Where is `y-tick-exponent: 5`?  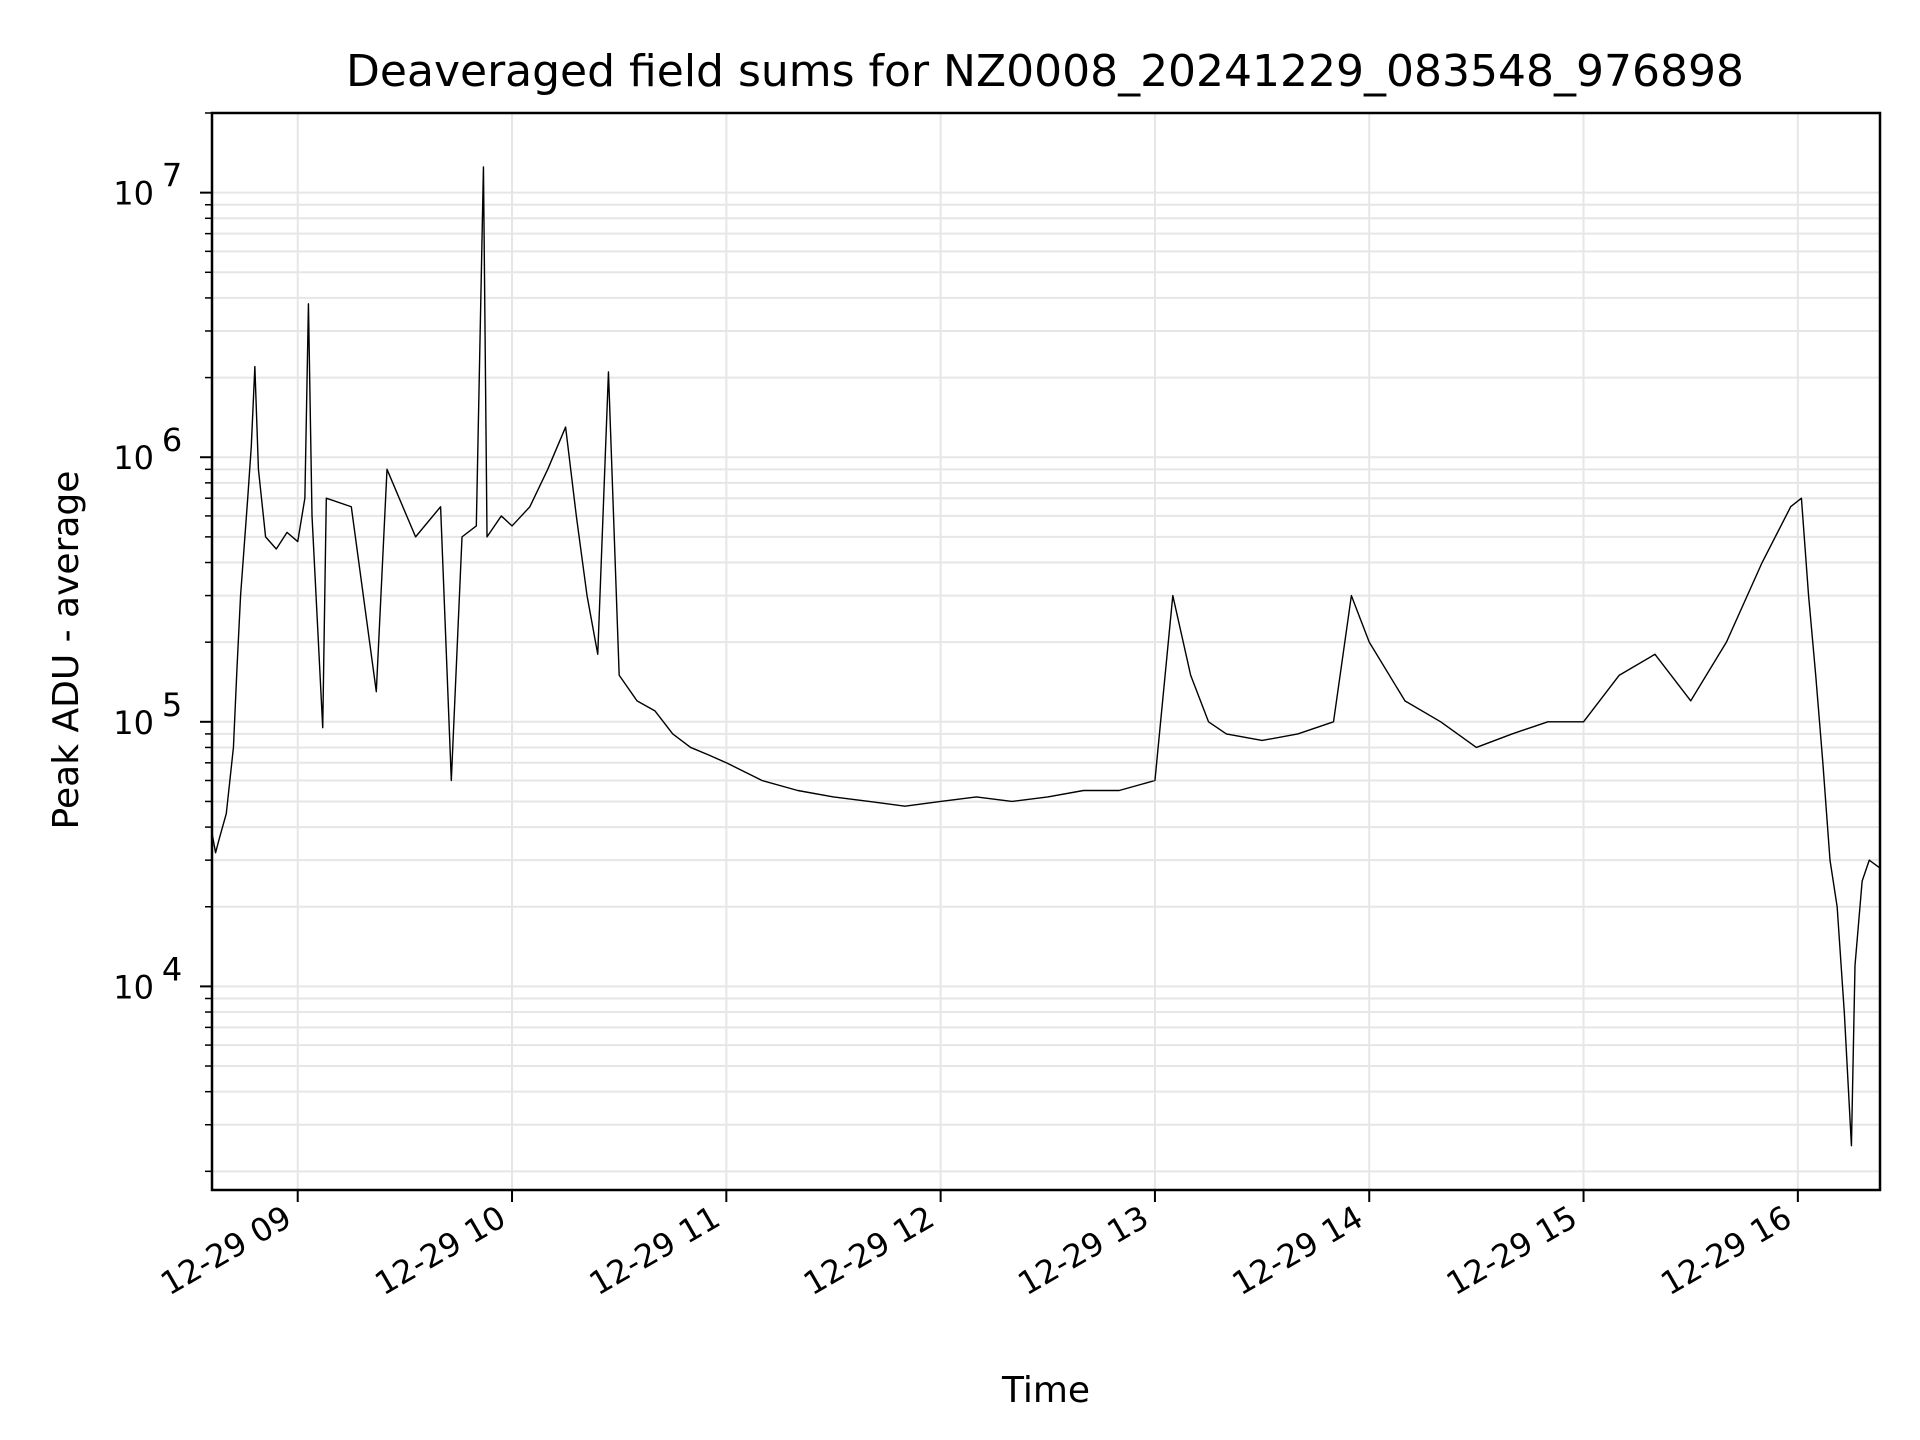 y-tick-exponent: 5 is located at coordinates (172, 705).